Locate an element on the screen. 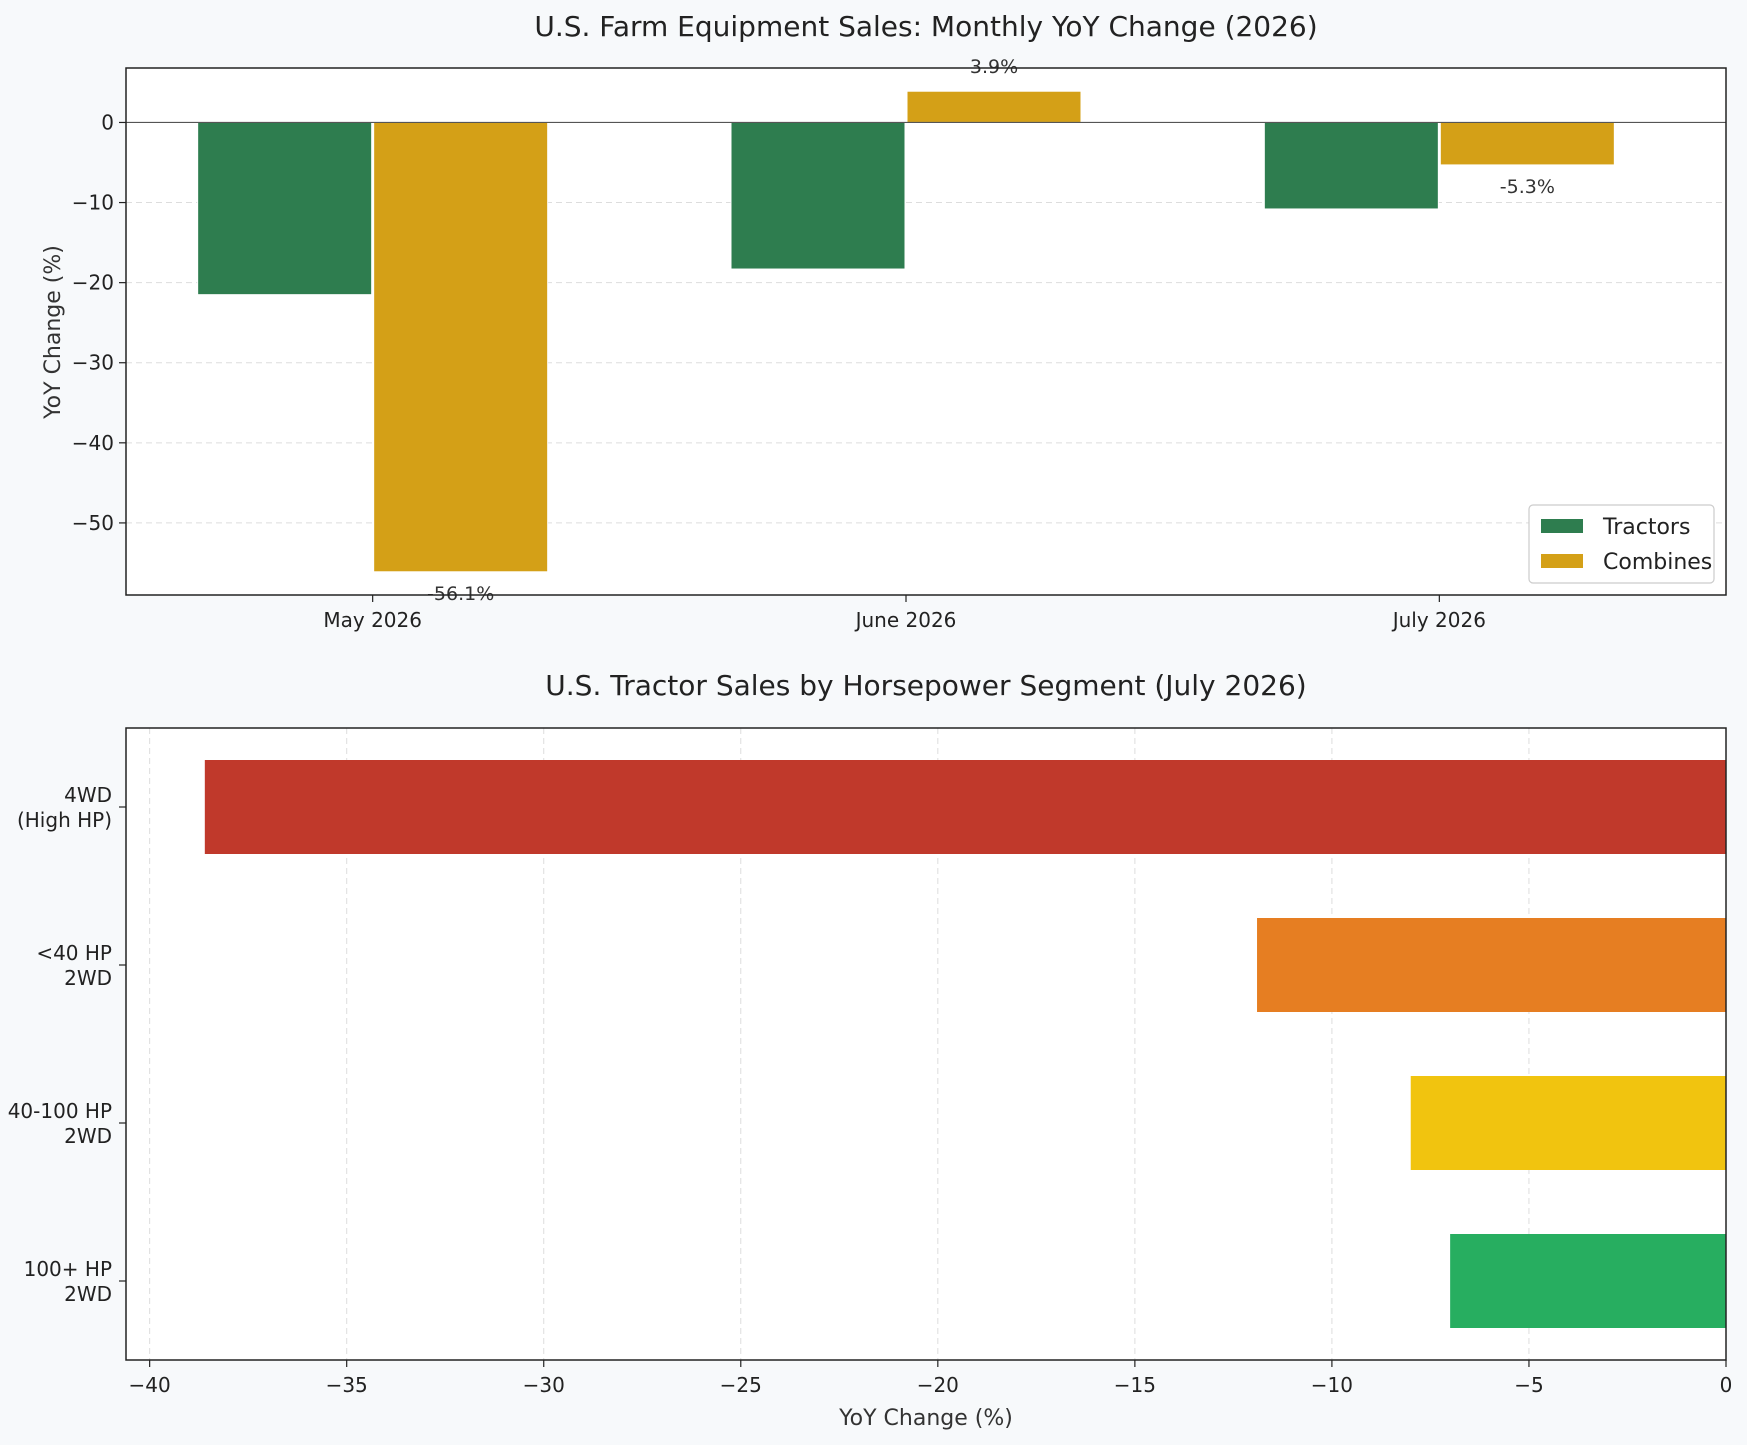 The width and height of the screenshot is (1747, 1445). bottom-y-tick-label-line2: (High HP) is located at coordinates (64, 820).